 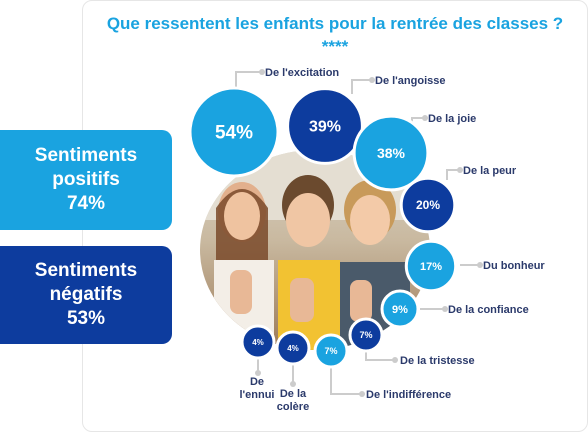 I want to click on value-label-de-l-indifference: 7%, so click(x=330, y=351).